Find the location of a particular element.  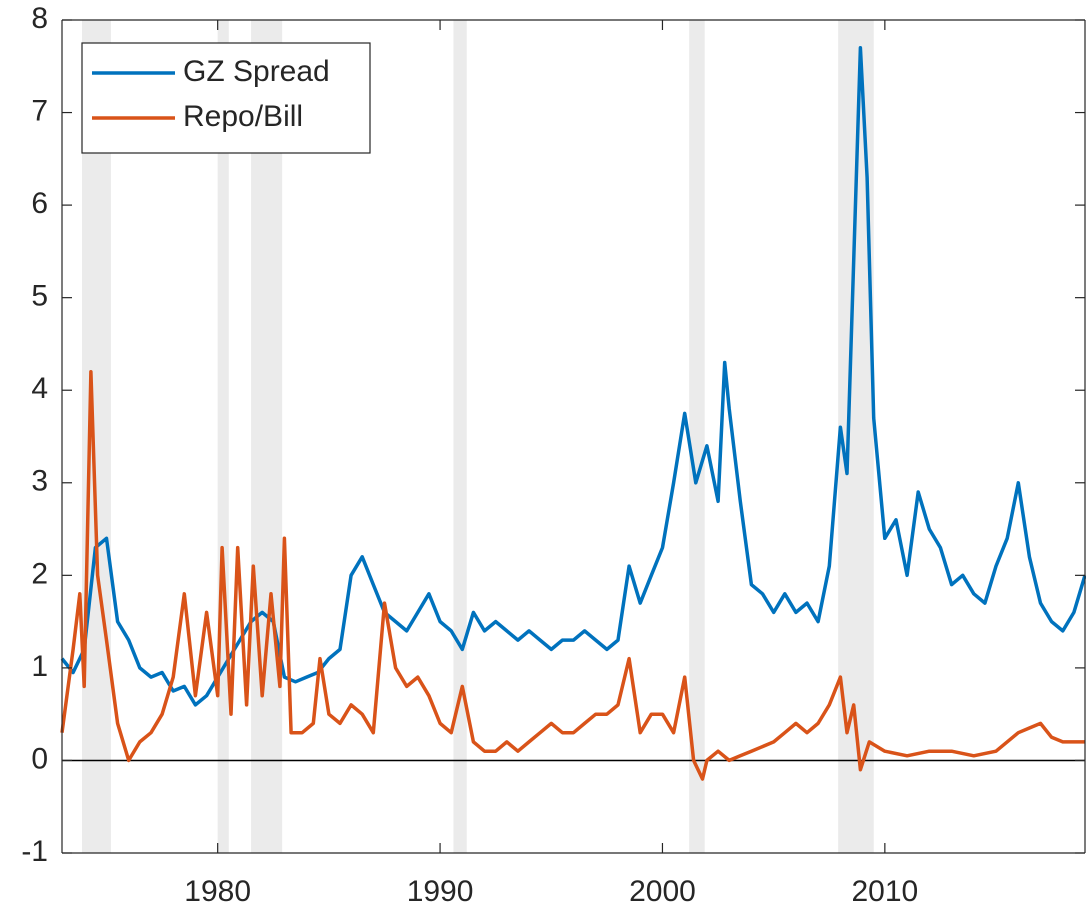

y-tick-label: -1 is located at coordinates (34, 851).